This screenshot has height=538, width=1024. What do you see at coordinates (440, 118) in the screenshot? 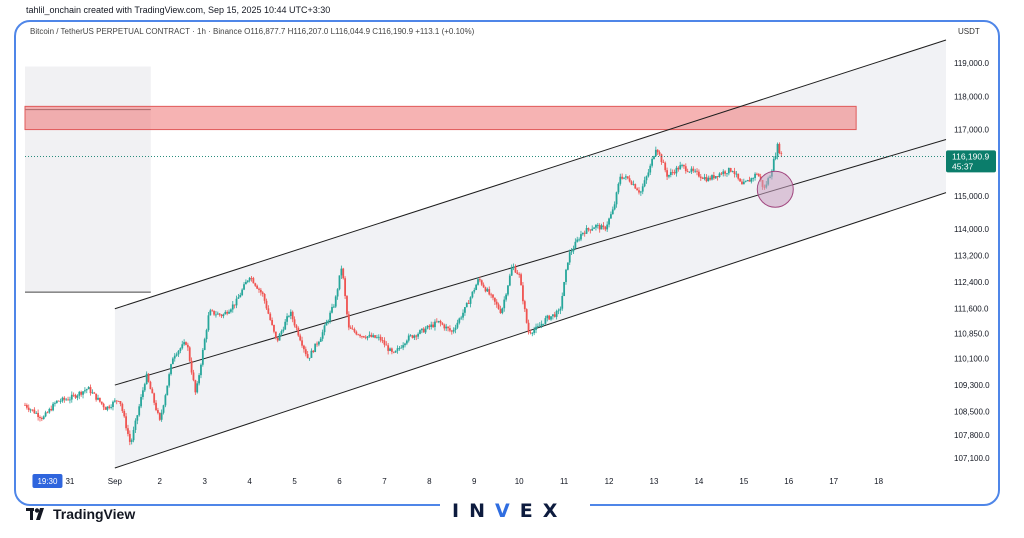
I see `resistance-zone` at bounding box center [440, 118].